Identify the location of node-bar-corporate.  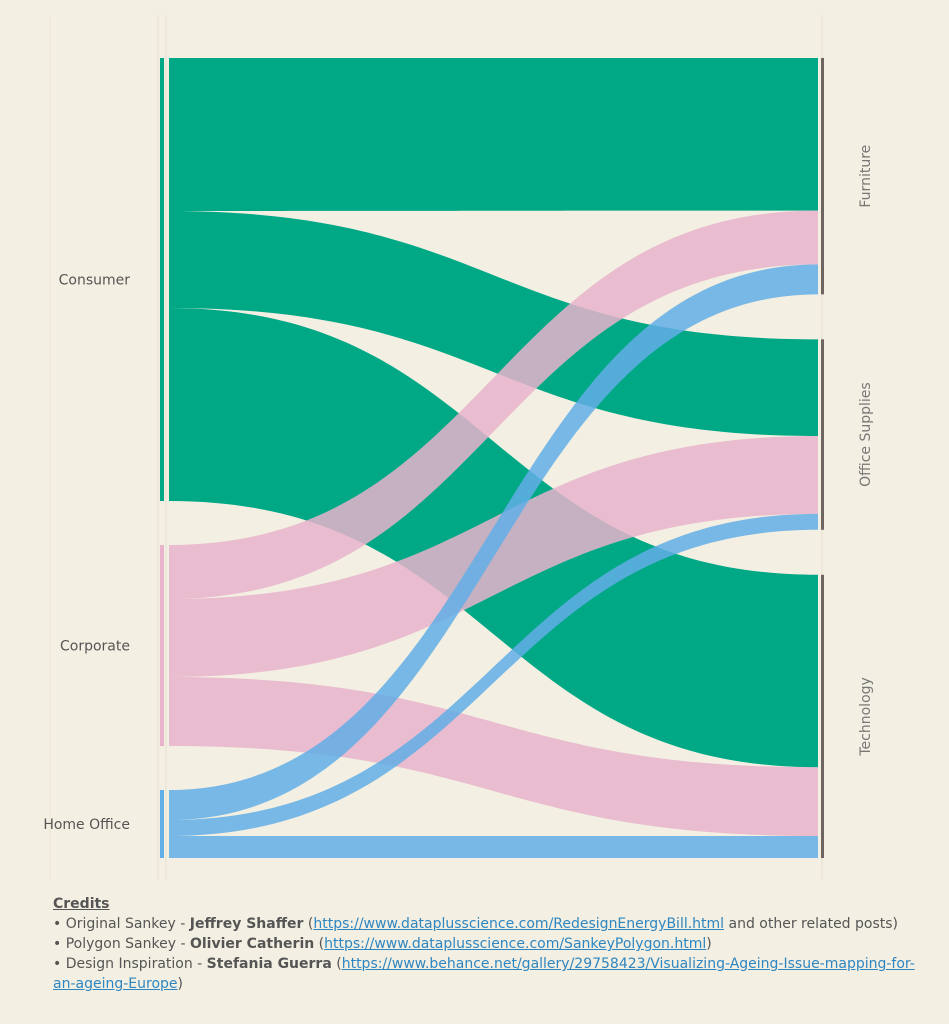
(162, 645).